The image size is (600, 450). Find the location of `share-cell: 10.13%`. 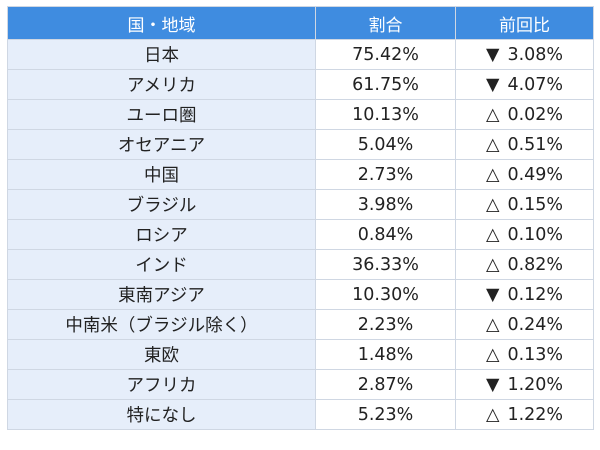

share-cell: 10.13% is located at coordinates (385, 114).